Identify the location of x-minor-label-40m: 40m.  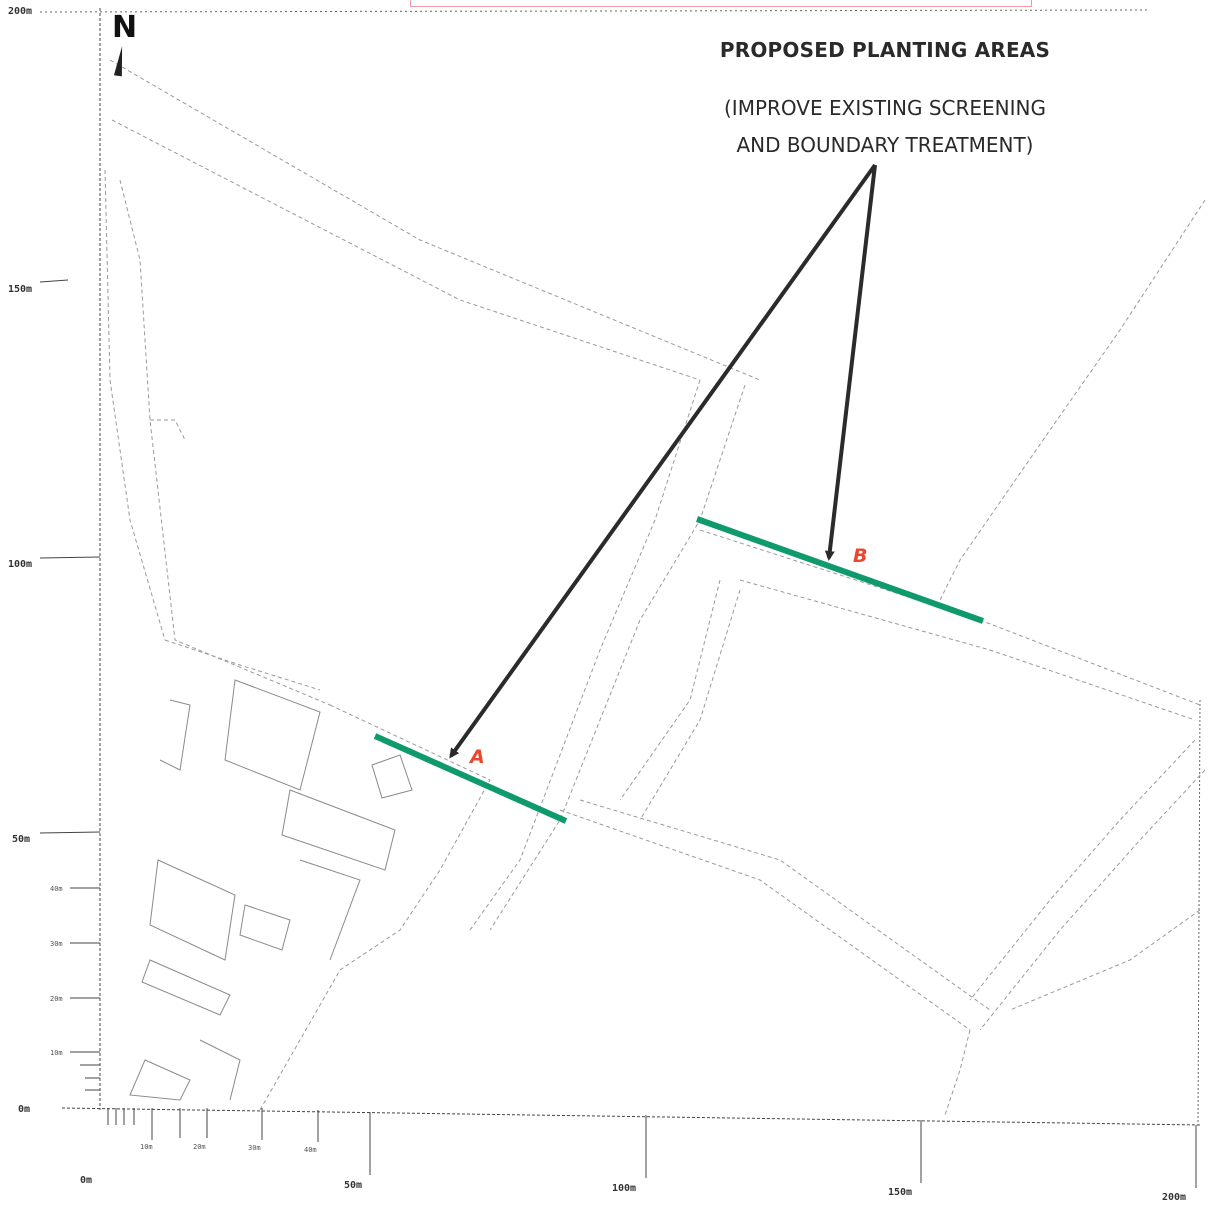
(310, 1150).